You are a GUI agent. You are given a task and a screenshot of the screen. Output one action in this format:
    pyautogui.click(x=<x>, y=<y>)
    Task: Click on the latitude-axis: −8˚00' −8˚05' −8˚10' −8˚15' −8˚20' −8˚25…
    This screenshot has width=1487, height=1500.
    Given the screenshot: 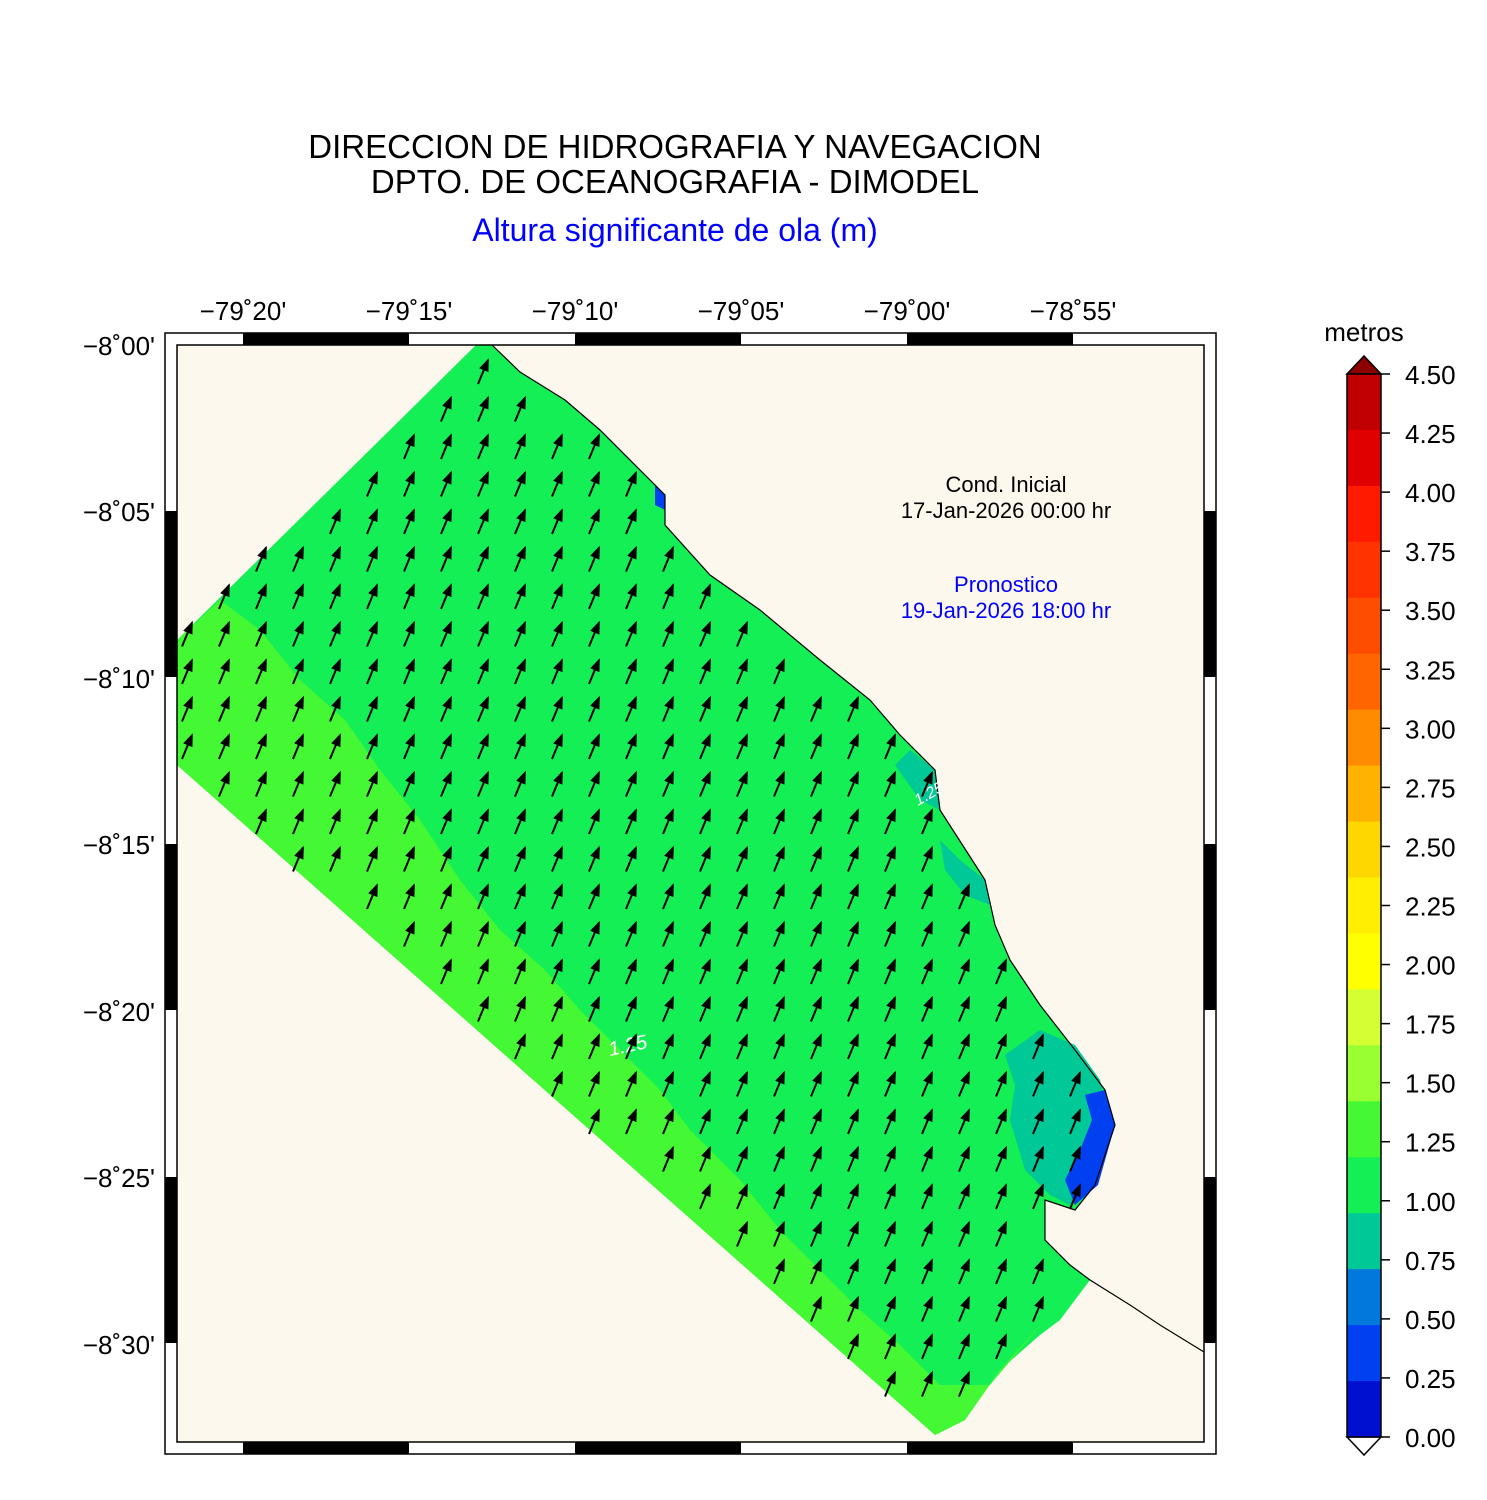 What is the action you would take?
    pyautogui.click(x=119, y=845)
    